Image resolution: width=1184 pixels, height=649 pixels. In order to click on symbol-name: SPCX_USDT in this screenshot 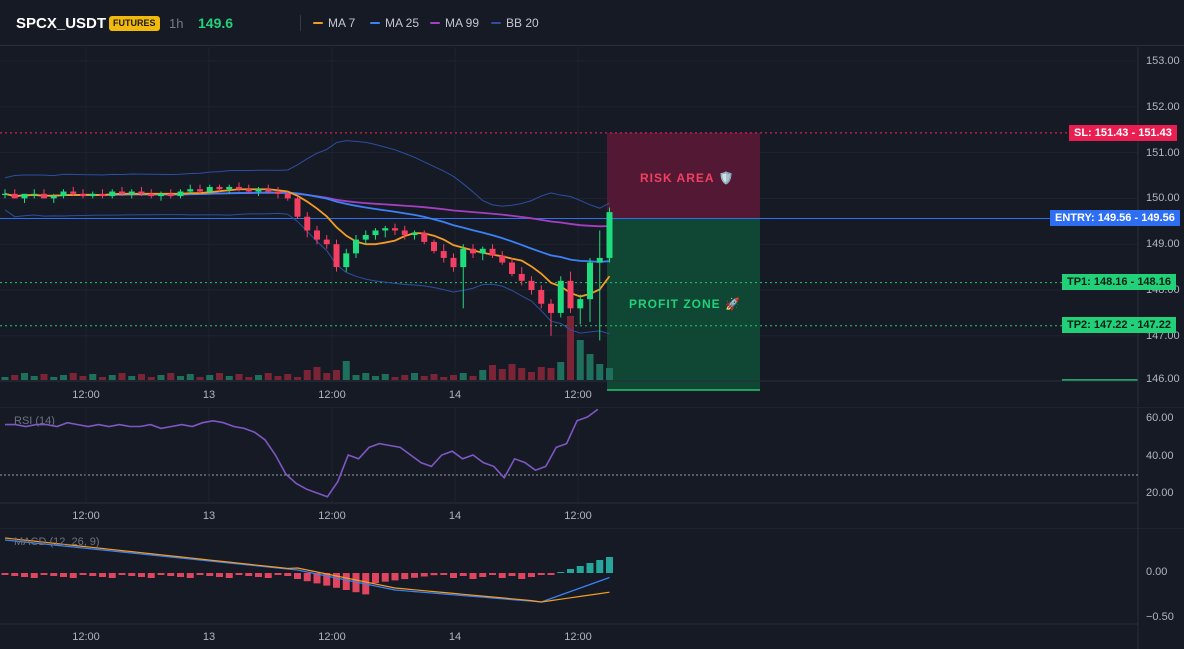, I will do `click(61, 23)`.